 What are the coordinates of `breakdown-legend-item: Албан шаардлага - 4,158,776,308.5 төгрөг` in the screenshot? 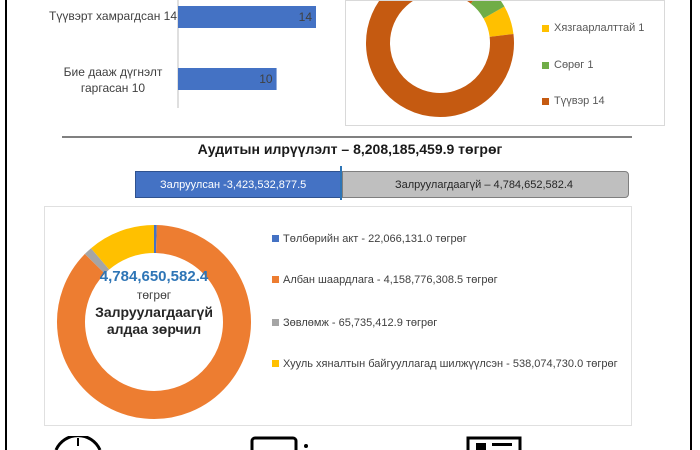 It's located at (462, 280).